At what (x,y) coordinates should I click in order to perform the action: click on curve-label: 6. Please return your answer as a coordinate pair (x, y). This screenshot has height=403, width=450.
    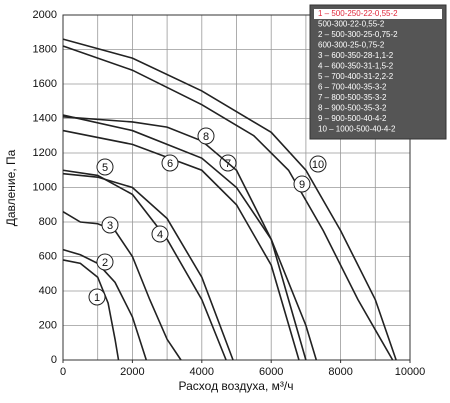
    Looking at the image, I should click on (170, 164).